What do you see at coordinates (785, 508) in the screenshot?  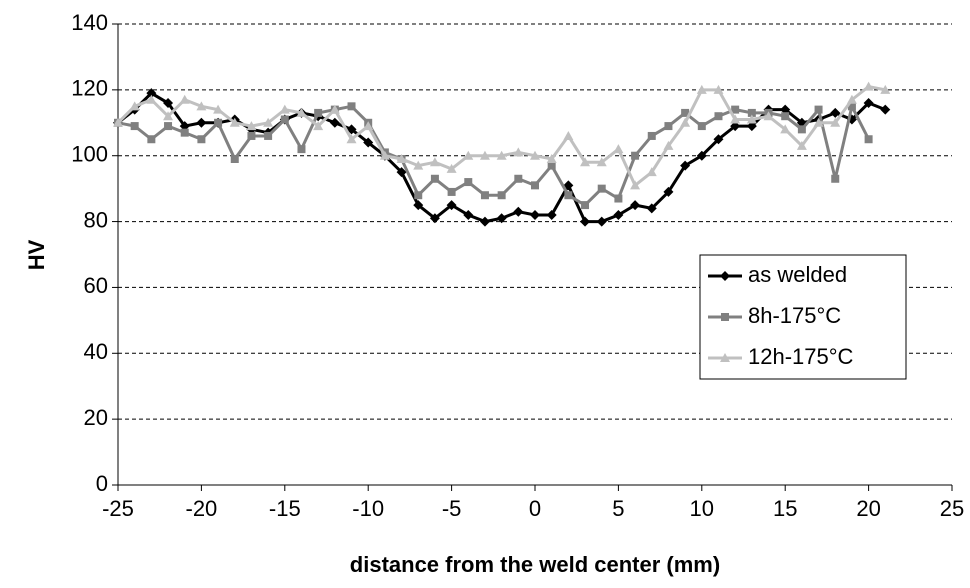 I see `x-tick-label: 15` at bounding box center [785, 508].